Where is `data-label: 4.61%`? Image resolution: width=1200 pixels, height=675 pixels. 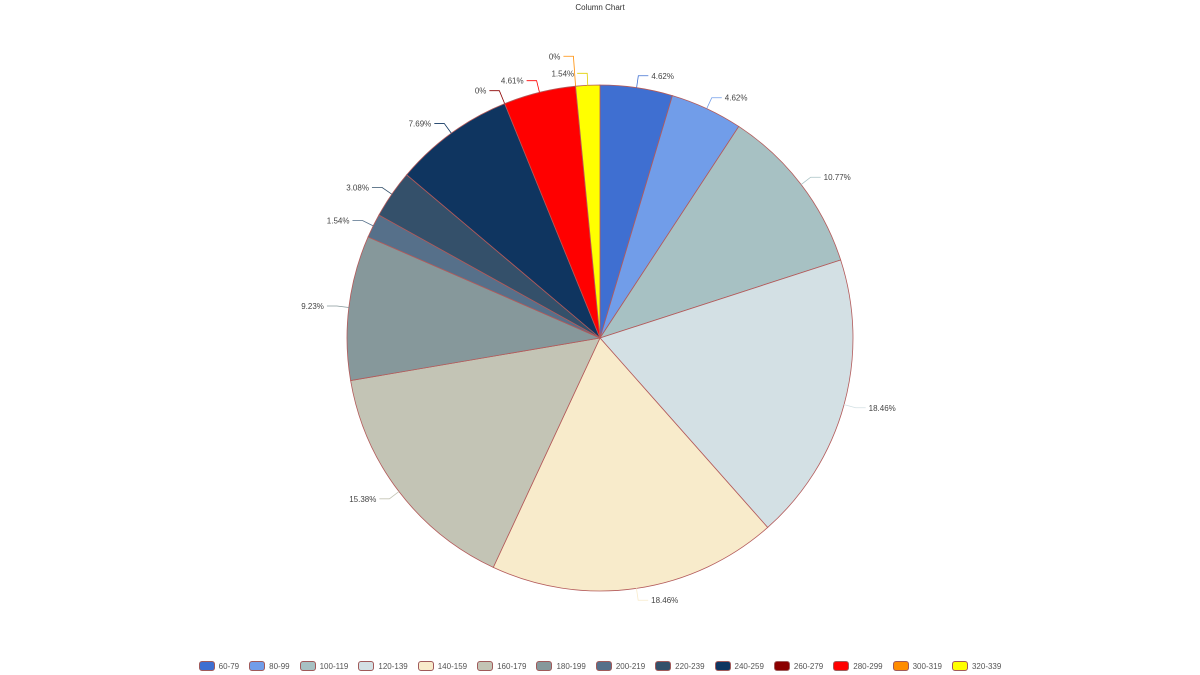
data-label: 4.61% is located at coordinates (512, 81).